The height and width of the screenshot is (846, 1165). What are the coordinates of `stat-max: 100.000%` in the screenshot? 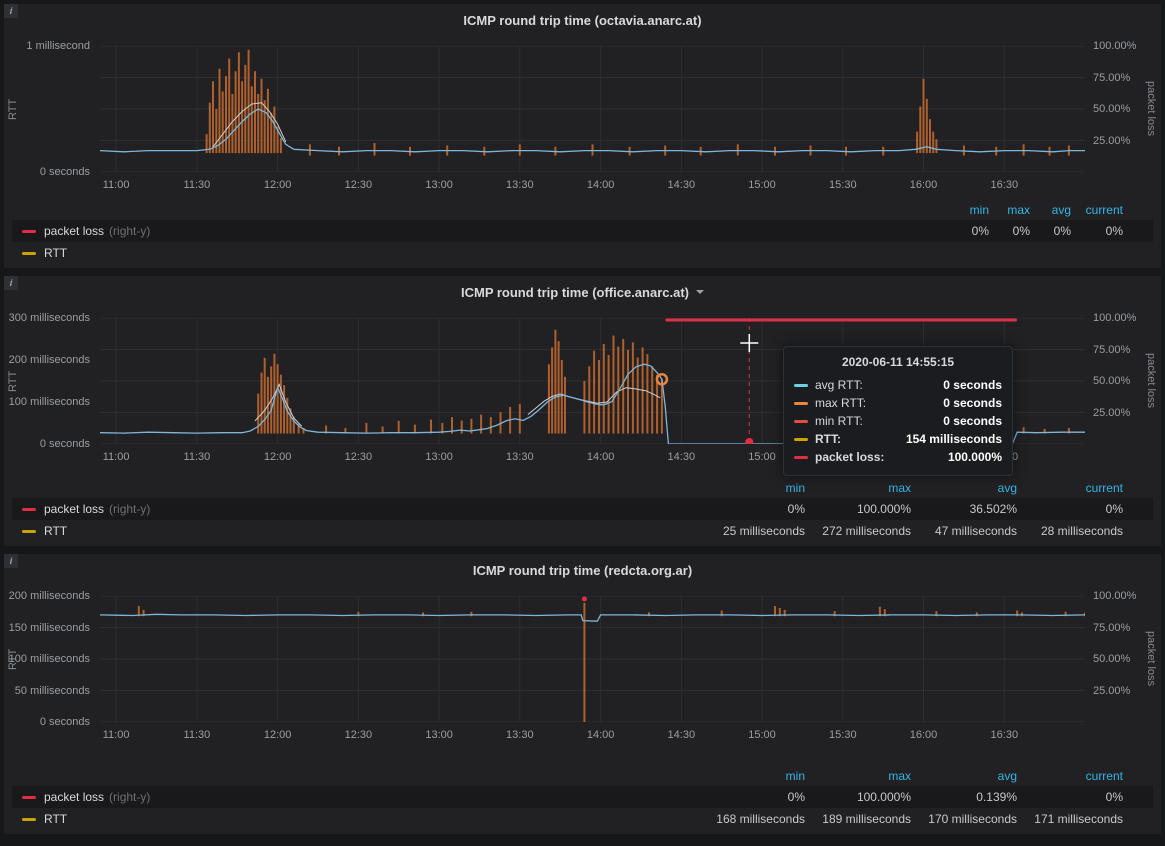 It's located at (883, 797).